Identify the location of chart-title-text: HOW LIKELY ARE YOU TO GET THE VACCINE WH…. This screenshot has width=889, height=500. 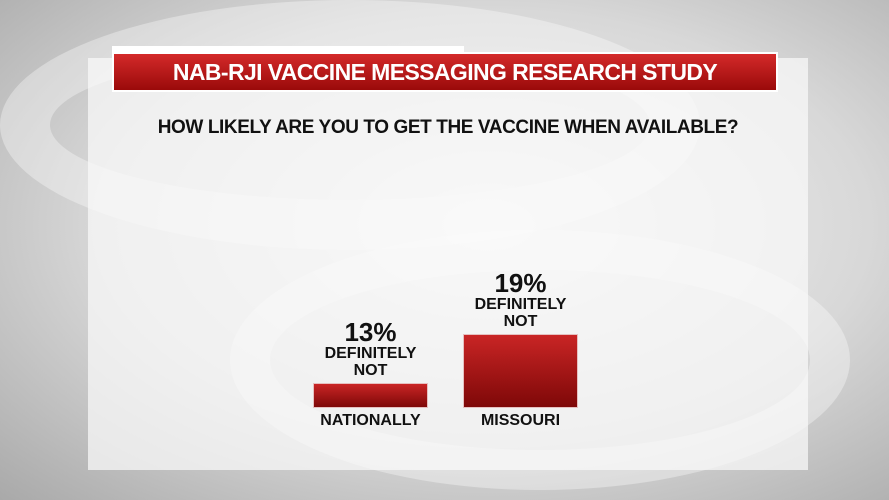
(448, 127).